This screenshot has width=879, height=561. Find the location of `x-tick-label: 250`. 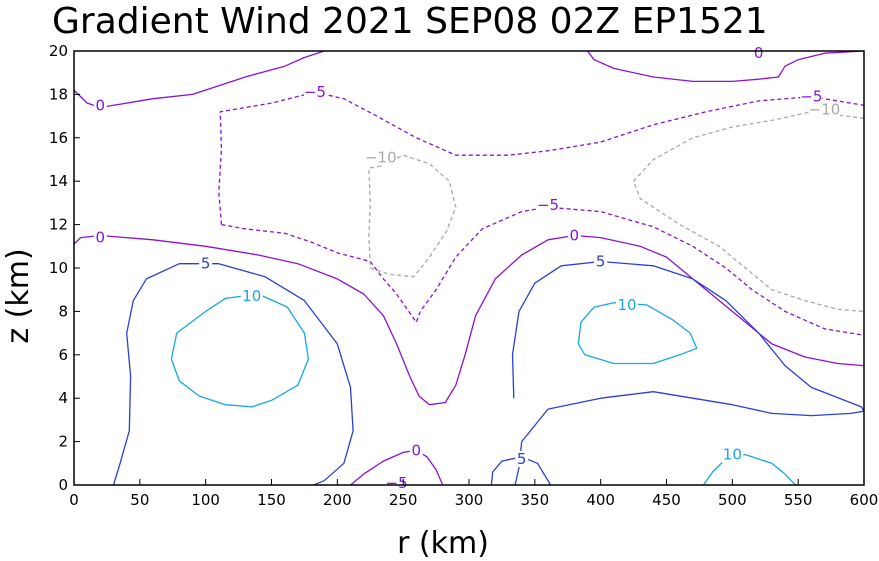

x-tick-label: 250 is located at coordinates (403, 500).